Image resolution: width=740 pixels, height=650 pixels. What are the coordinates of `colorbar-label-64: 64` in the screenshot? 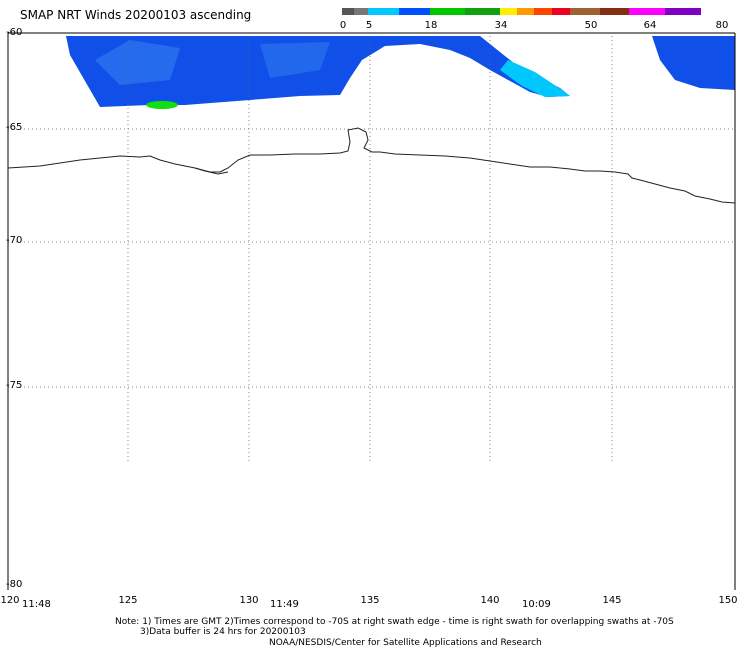 It's located at (650, 25).